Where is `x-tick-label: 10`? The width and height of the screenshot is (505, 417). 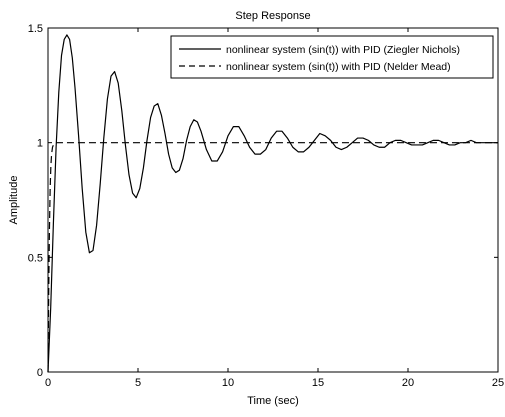 x-tick-label: 10 is located at coordinates (228, 383).